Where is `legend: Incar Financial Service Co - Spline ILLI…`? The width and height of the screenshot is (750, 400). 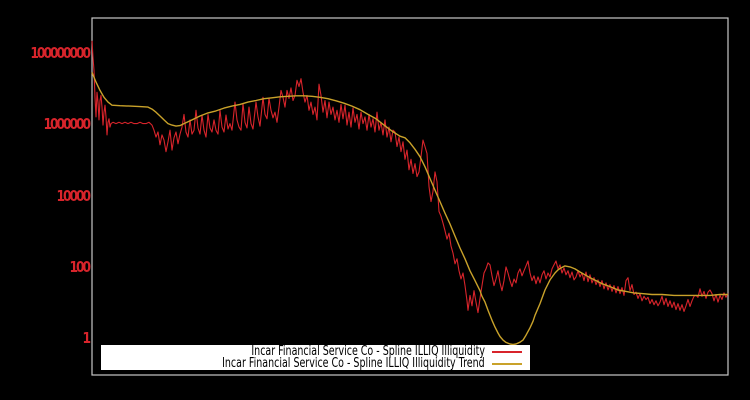 legend: Incar Financial Service Co - Spline ILLI… is located at coordinates (315, 357).